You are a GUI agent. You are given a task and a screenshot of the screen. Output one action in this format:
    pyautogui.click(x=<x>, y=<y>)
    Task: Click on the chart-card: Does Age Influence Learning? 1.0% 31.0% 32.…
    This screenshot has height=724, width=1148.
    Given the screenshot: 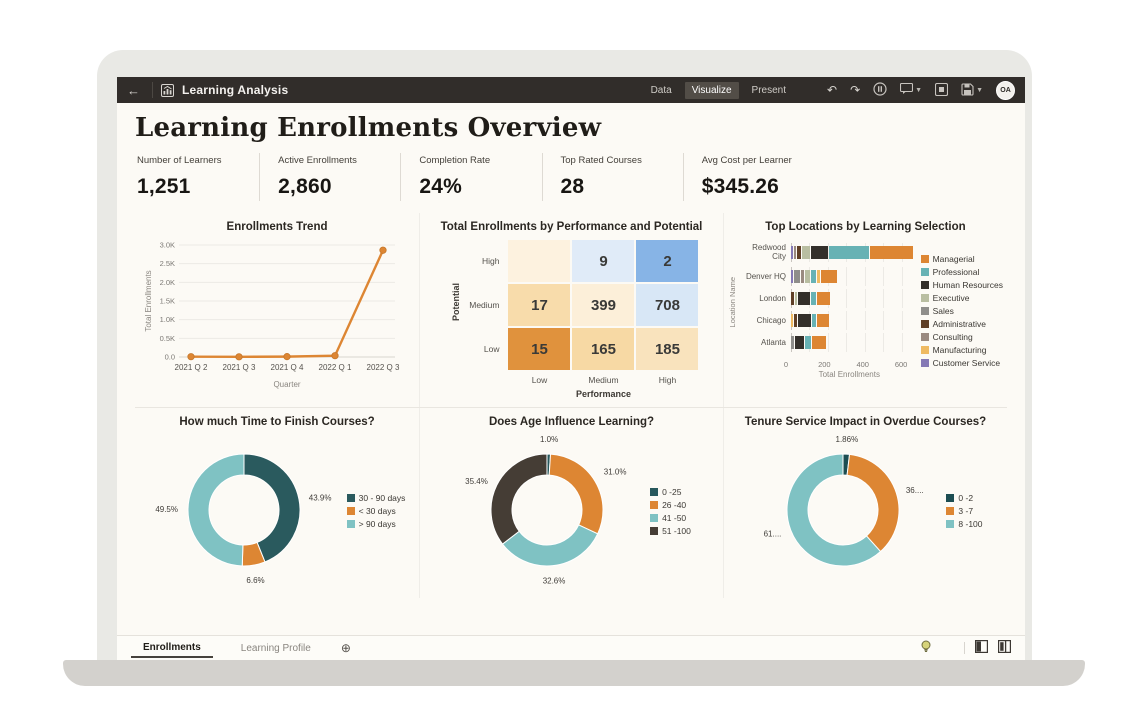 What is the action you would take?
    pyautogui.click(x=571, y=503)
    